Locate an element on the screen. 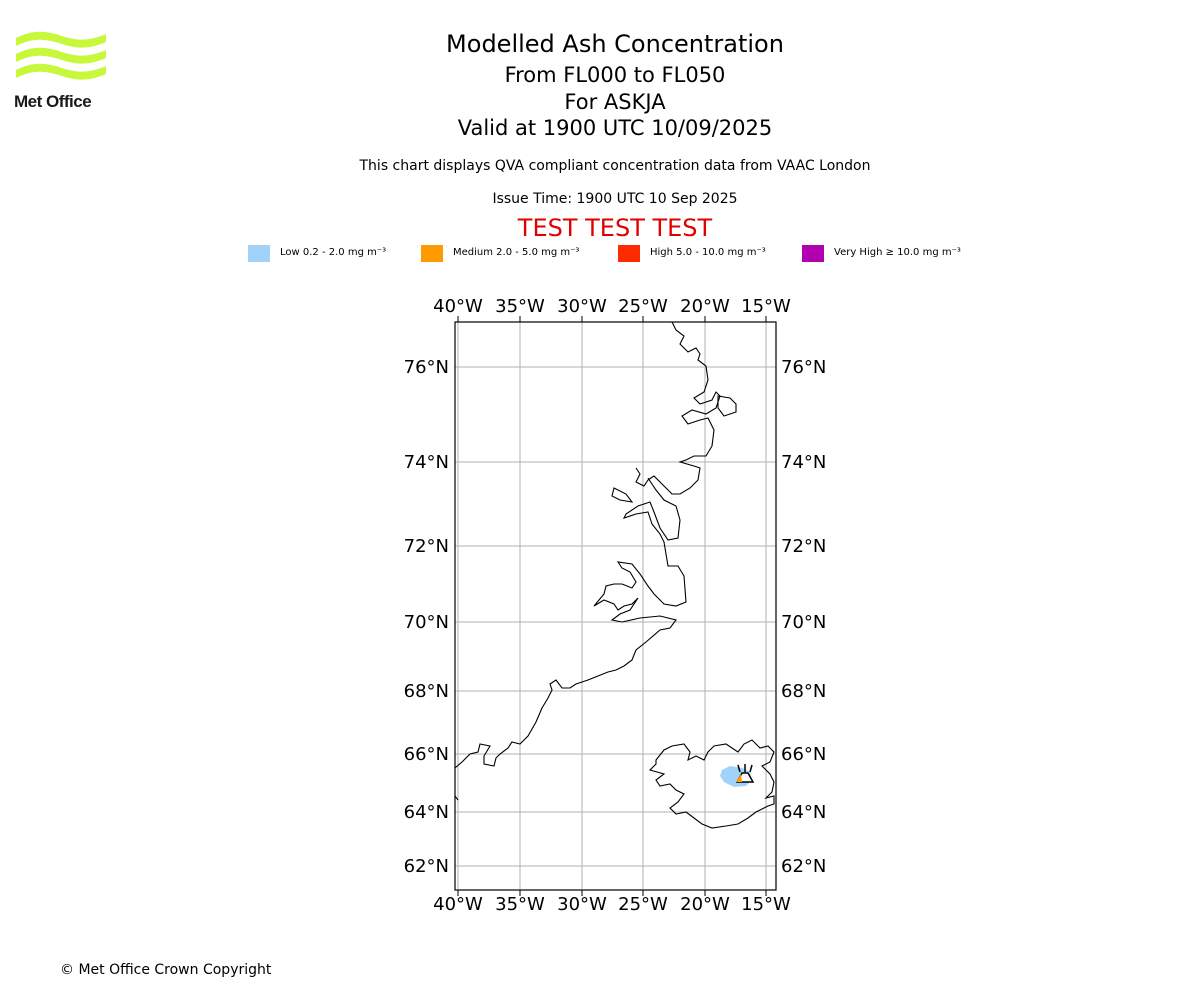  lat-label-left: 74°N is located at coordinates (426, 462).